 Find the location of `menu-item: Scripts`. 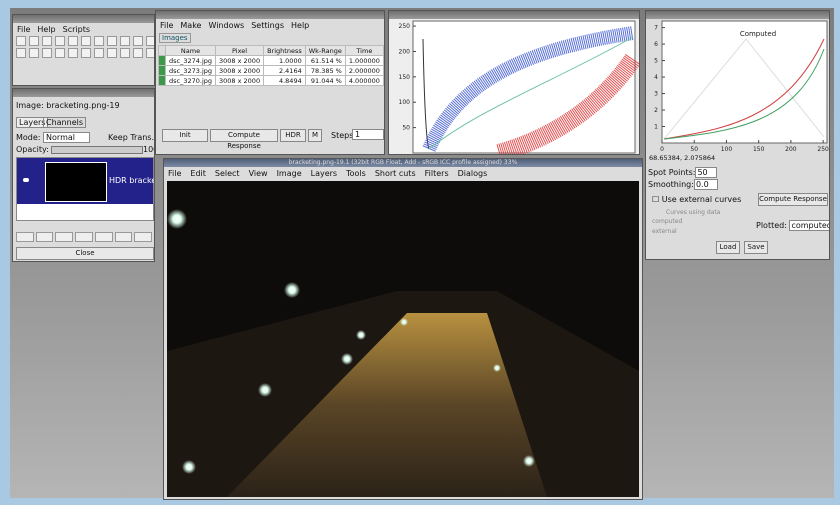

menu-item: Scripts is located at coordinates (76, 29).